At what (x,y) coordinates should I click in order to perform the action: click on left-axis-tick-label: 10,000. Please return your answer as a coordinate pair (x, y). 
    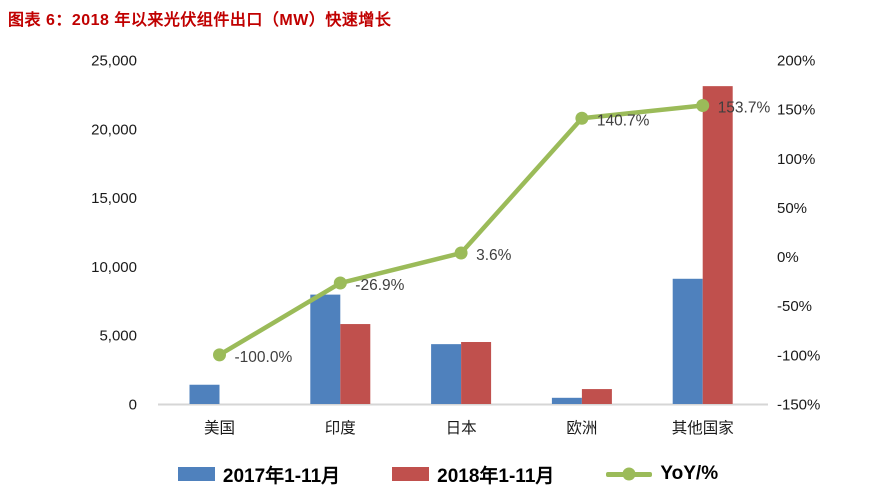
    Looking at the image, I should click on (114, 267).